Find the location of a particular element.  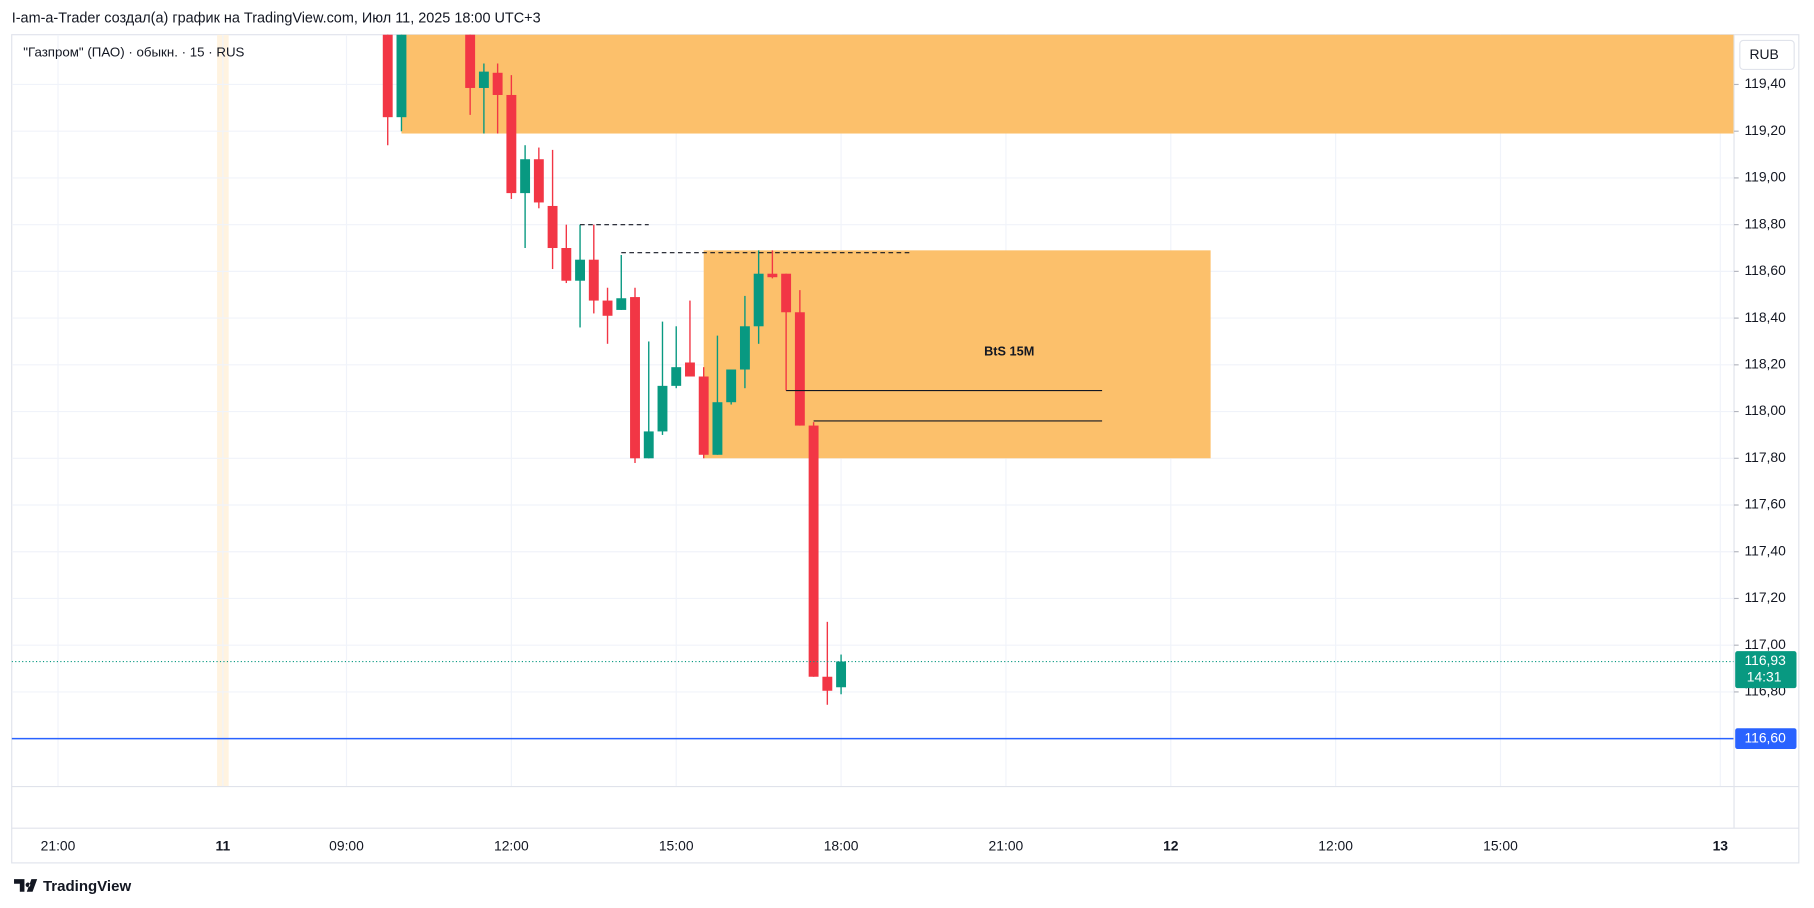

currency-button is located at coordinates (1767, 54).